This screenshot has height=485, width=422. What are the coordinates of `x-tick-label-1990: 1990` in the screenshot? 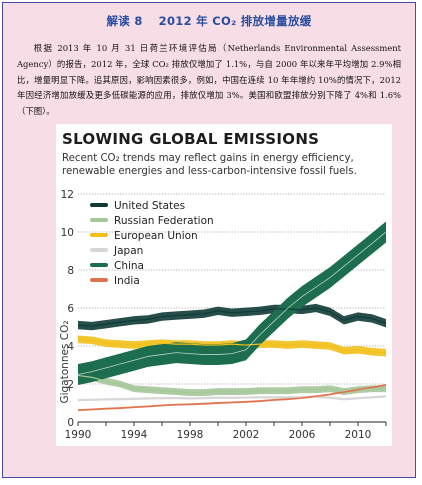 It's located at (78, 435).